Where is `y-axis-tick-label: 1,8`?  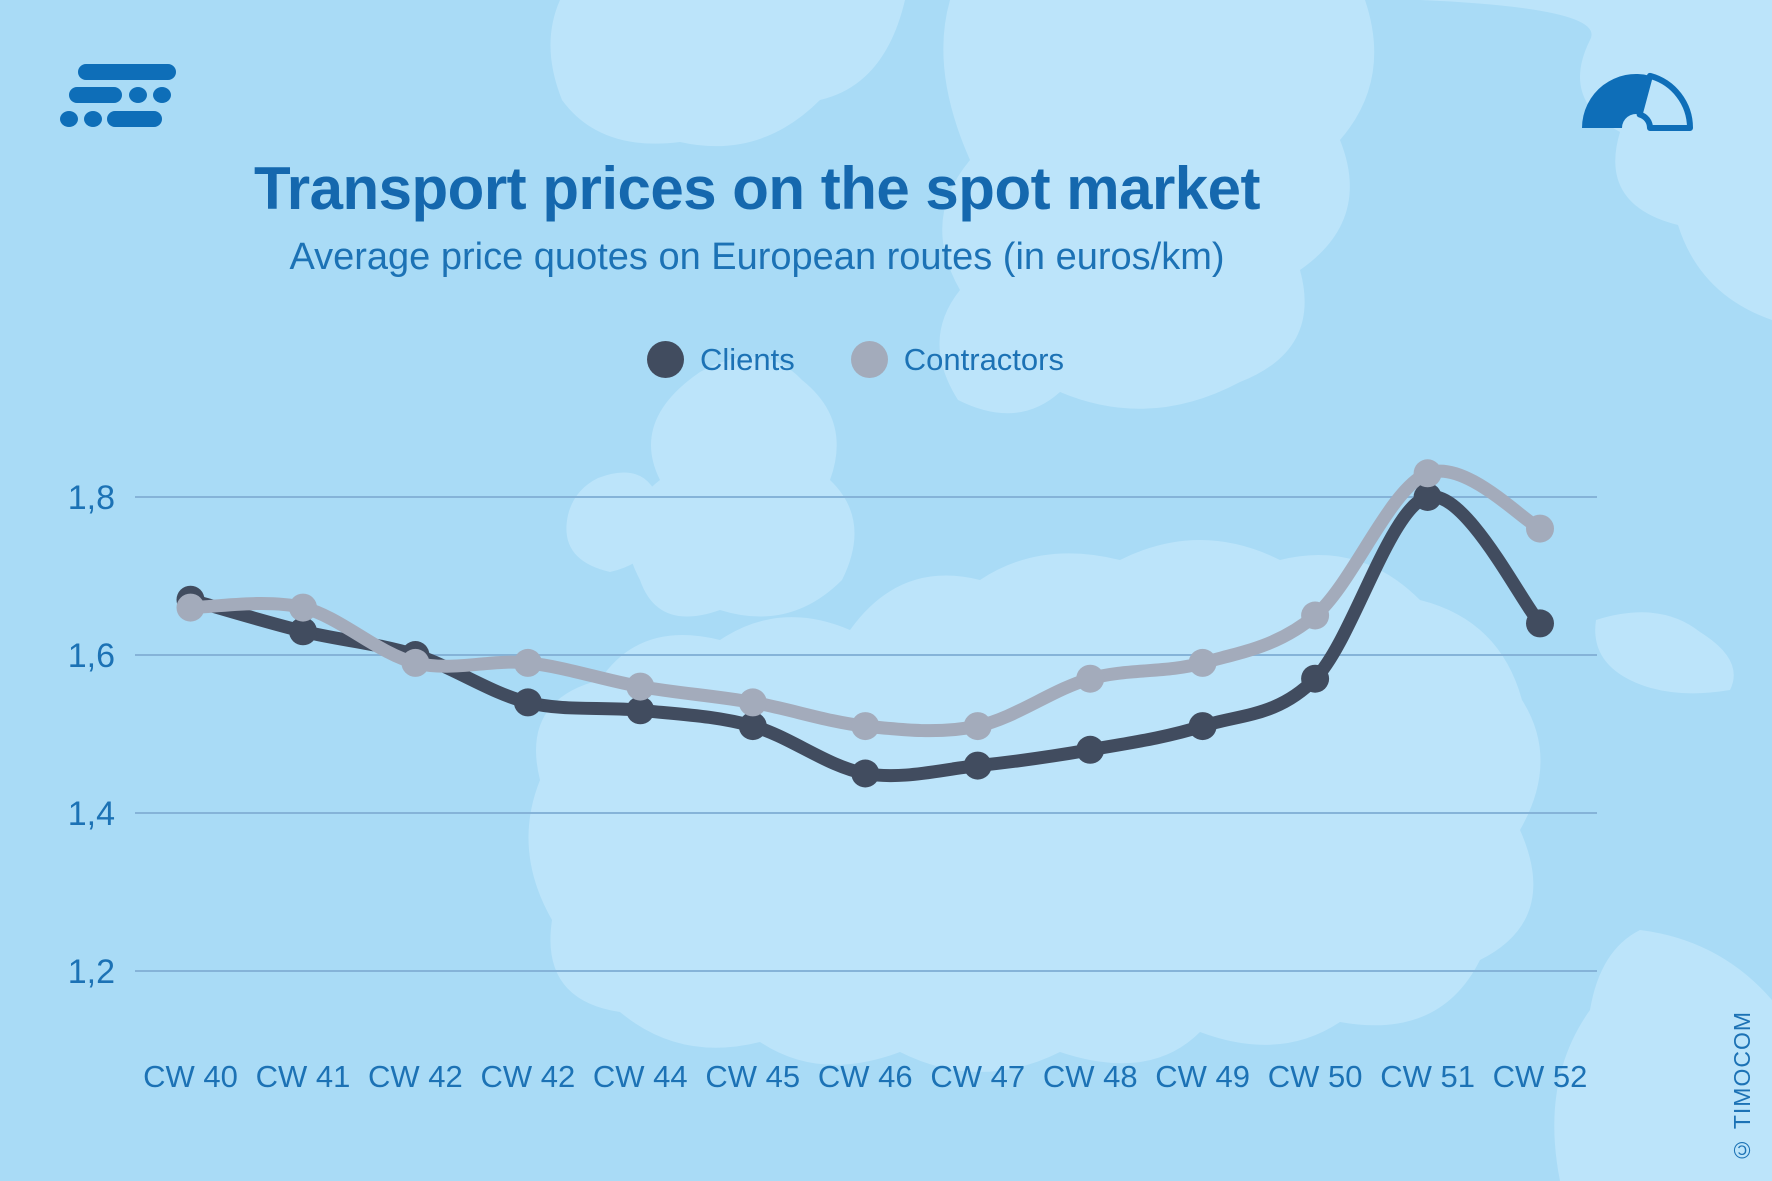 y-axis-tick-label: 1,8 is located at coordinates (91, 498).